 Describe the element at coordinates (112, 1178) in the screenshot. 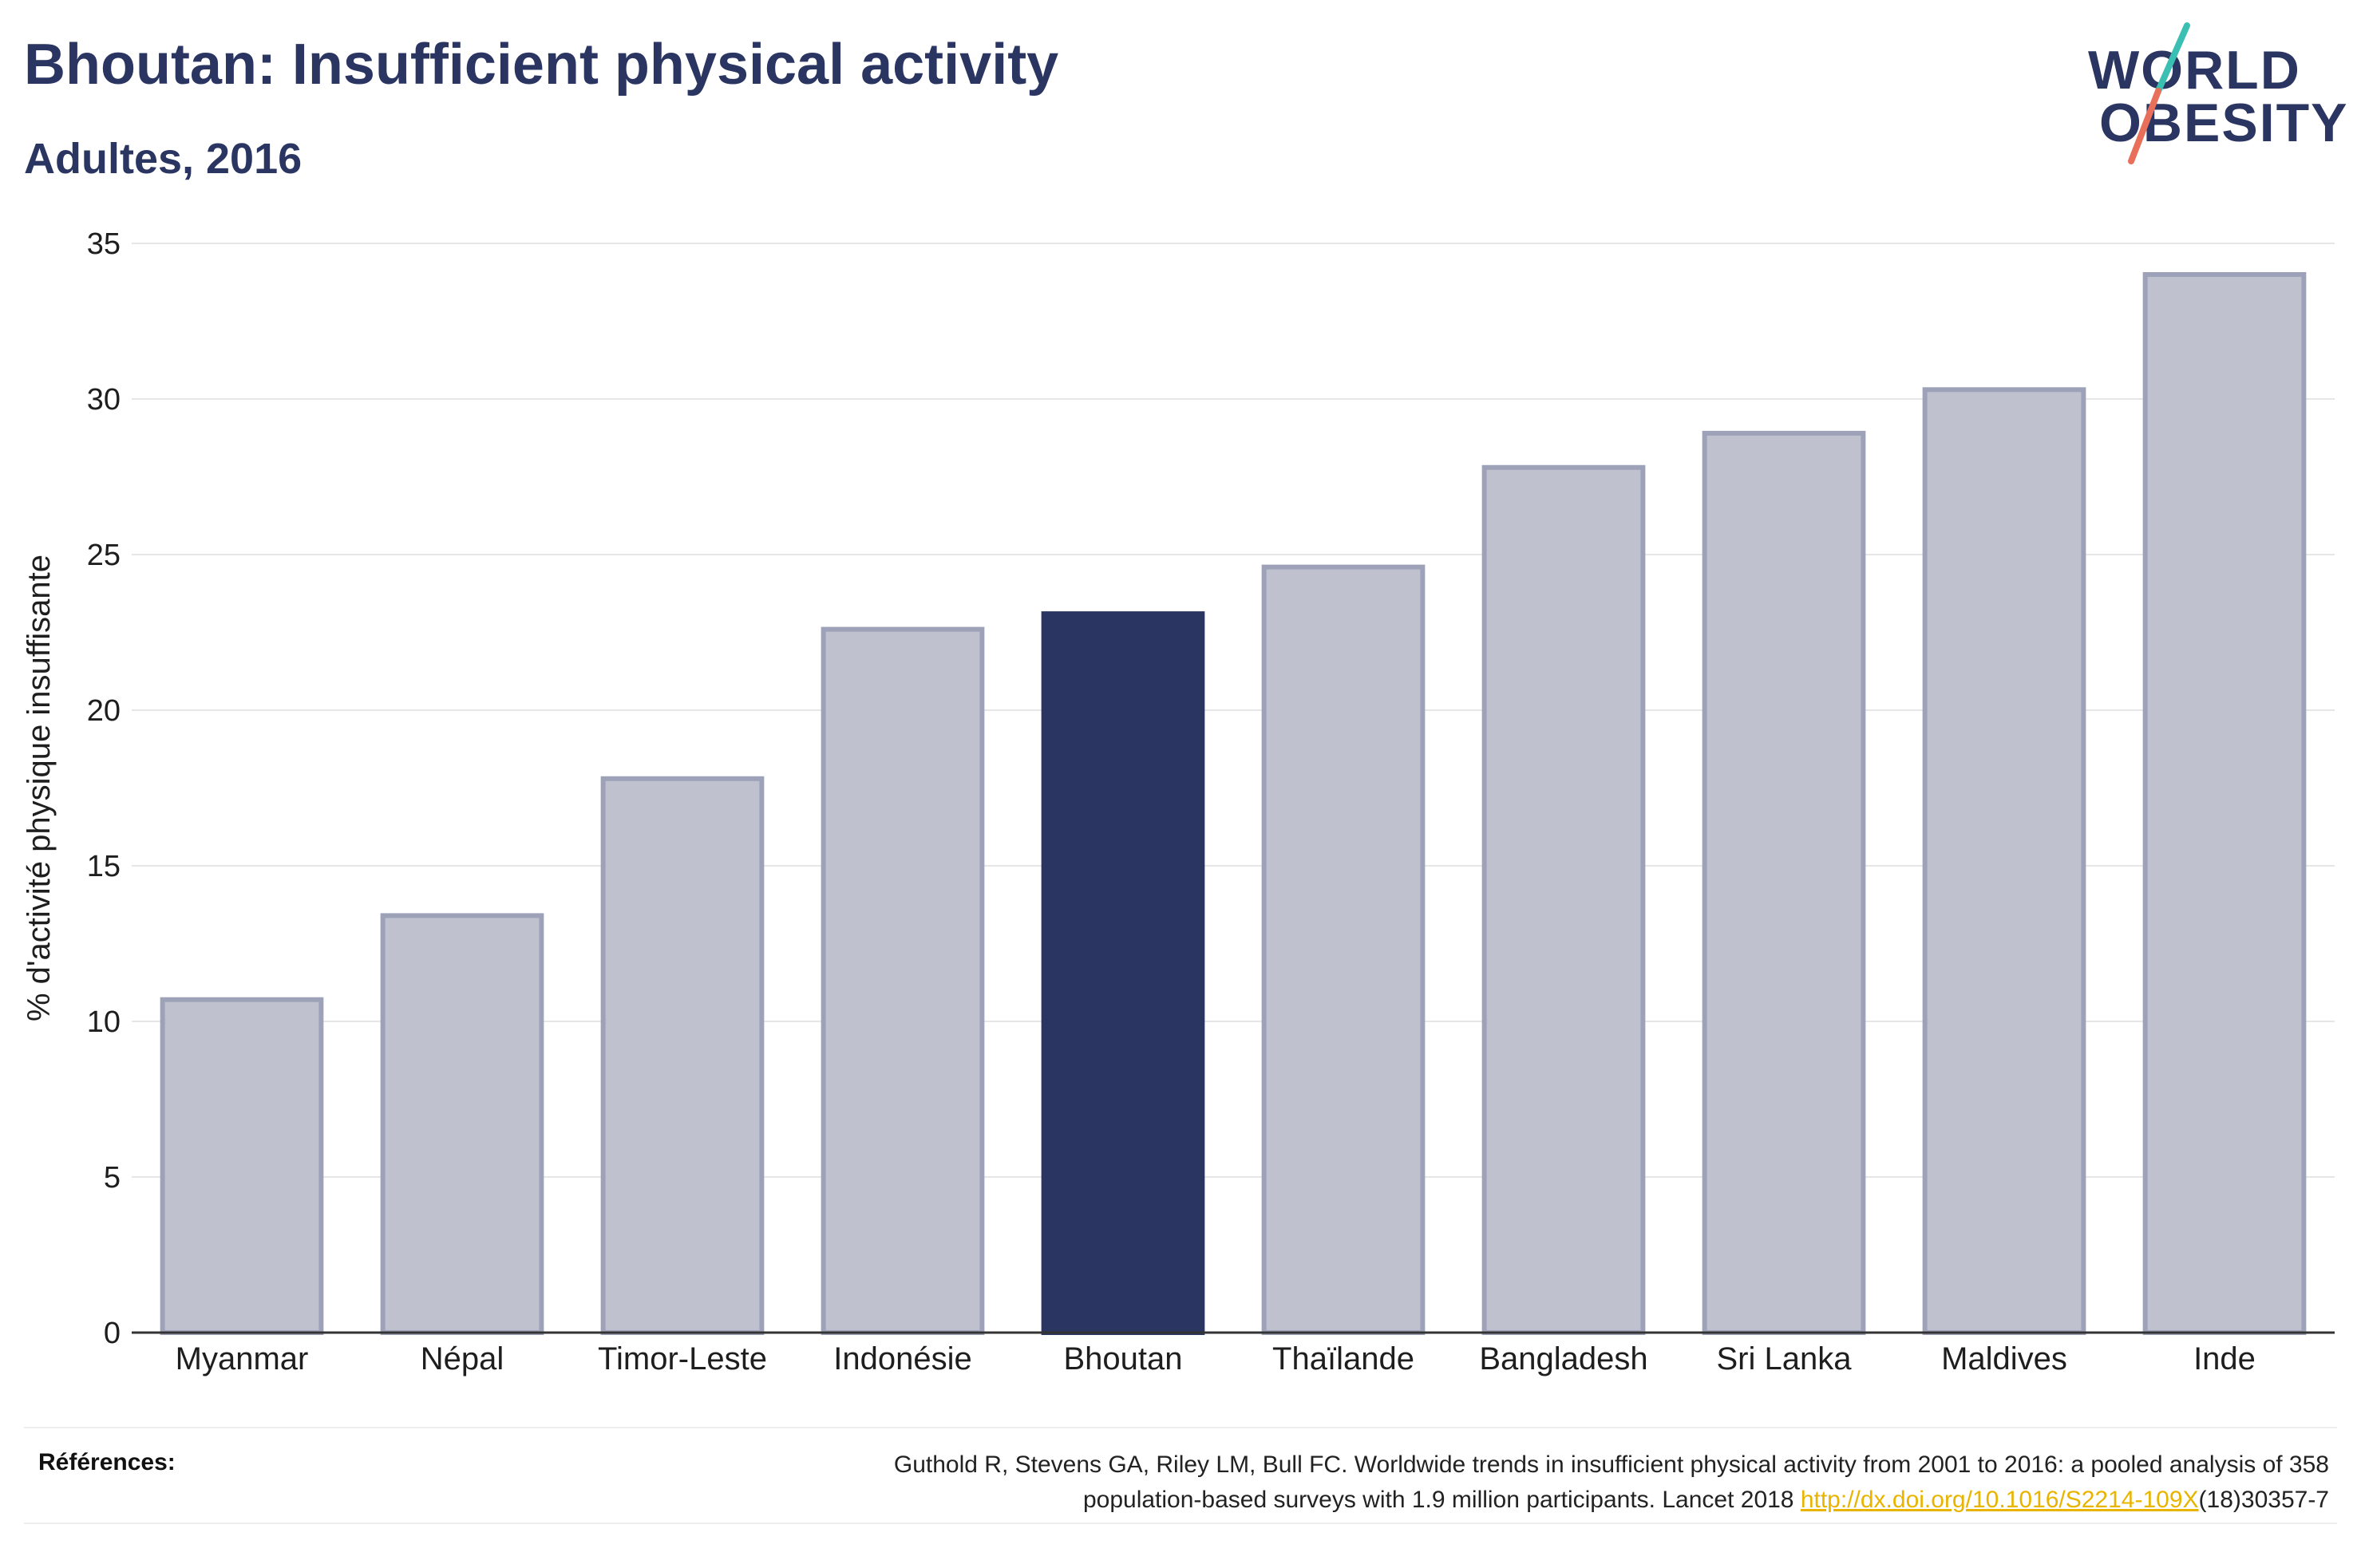

I see `y-tick-label: 5` at that location.